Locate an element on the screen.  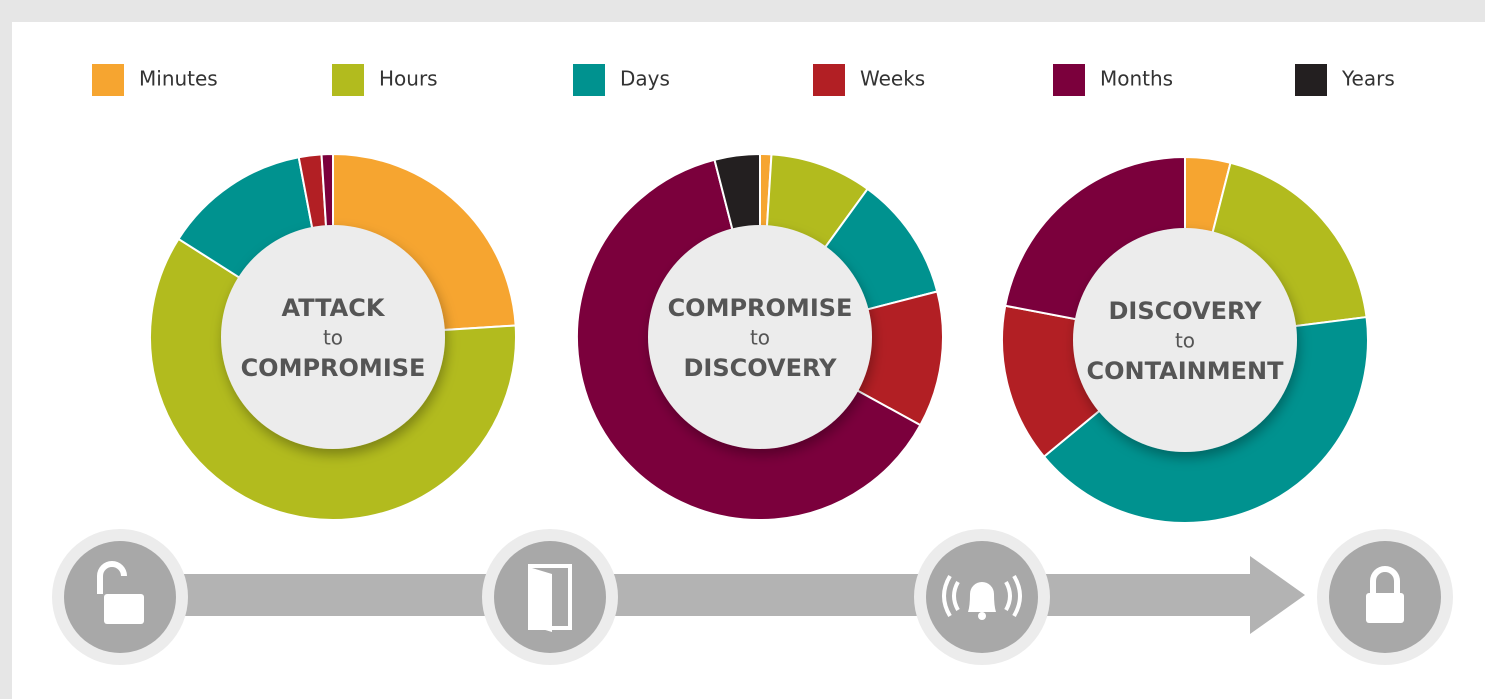
legend-label: Years is located at coordinates (1368, 79).